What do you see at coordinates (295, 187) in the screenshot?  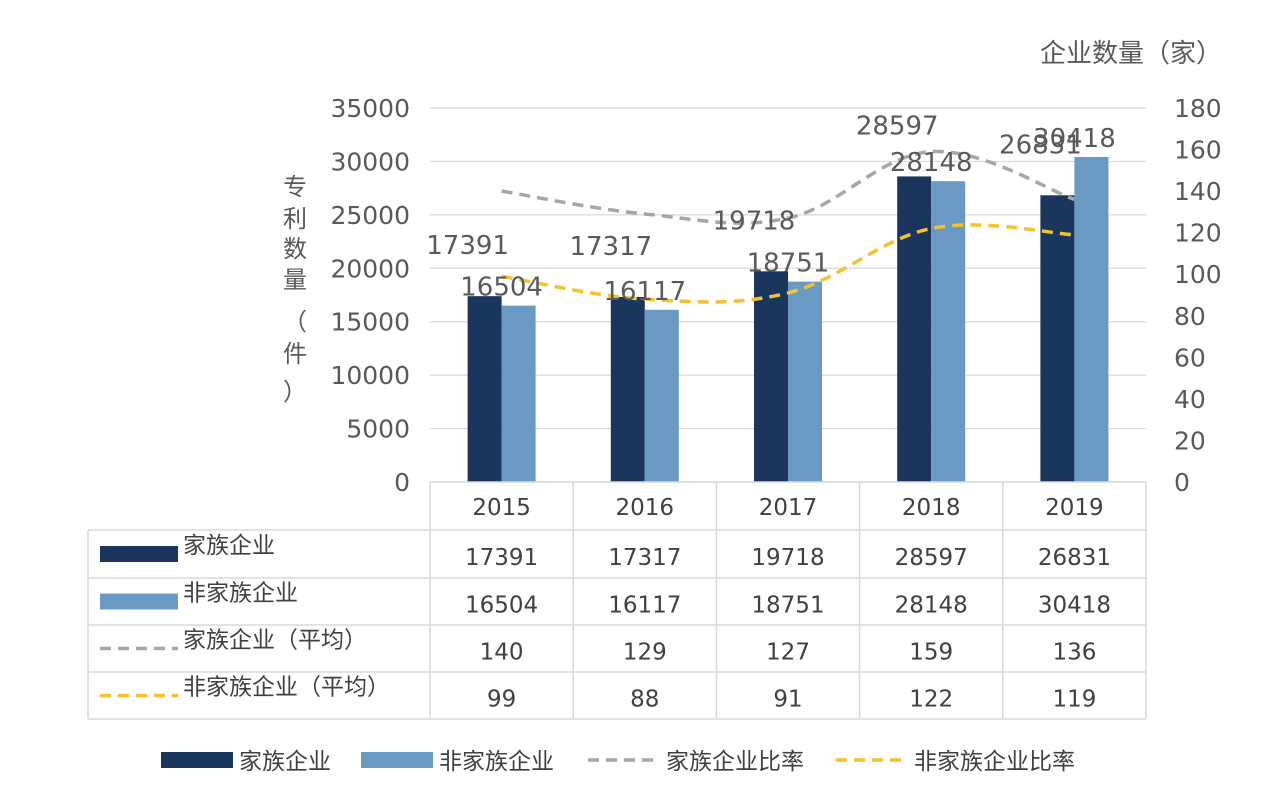 I see `y-axis-title-char: 专` at bounding box center [295, 187].